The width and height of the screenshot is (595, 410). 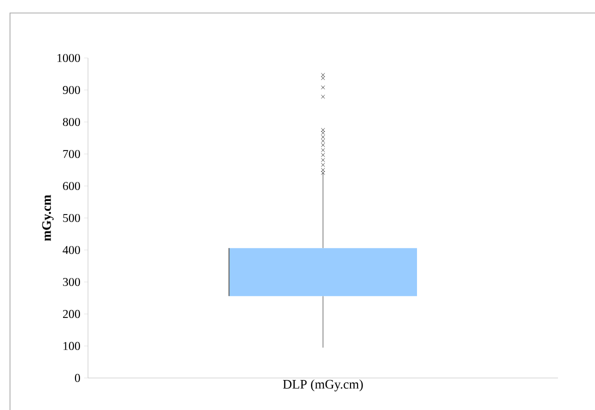 I want to click on y-tick-label: 700, so click(x=71, y=154).